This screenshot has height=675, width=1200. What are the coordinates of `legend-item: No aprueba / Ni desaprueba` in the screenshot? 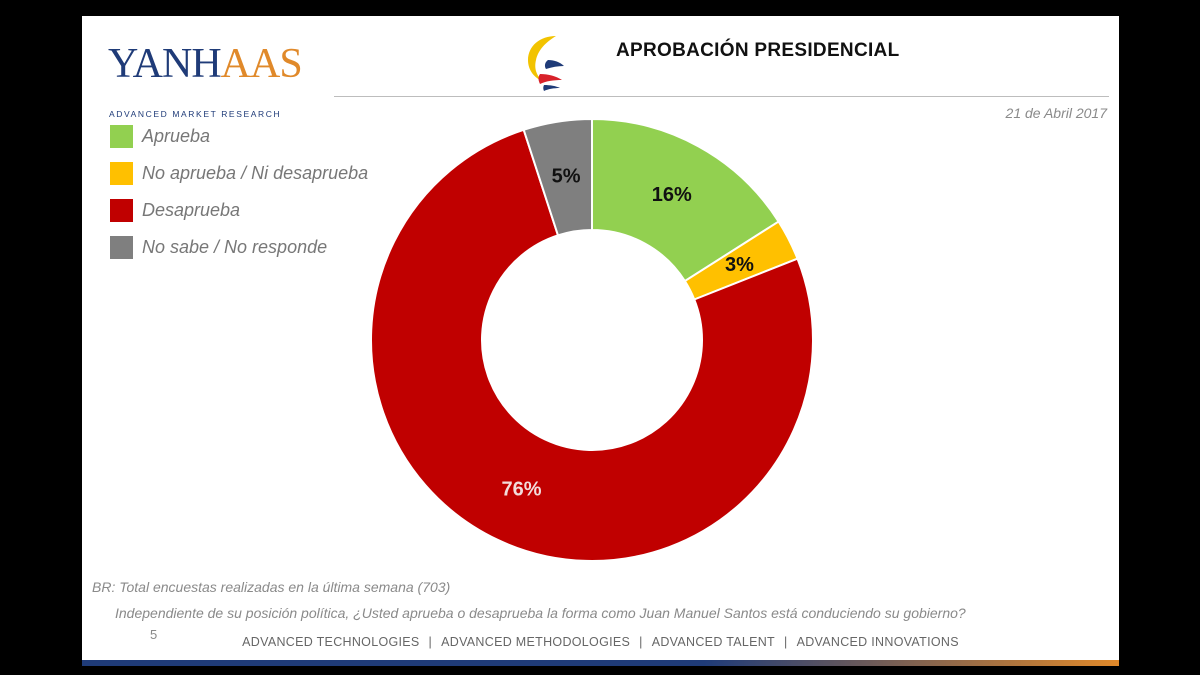 It's located at (239, 173).